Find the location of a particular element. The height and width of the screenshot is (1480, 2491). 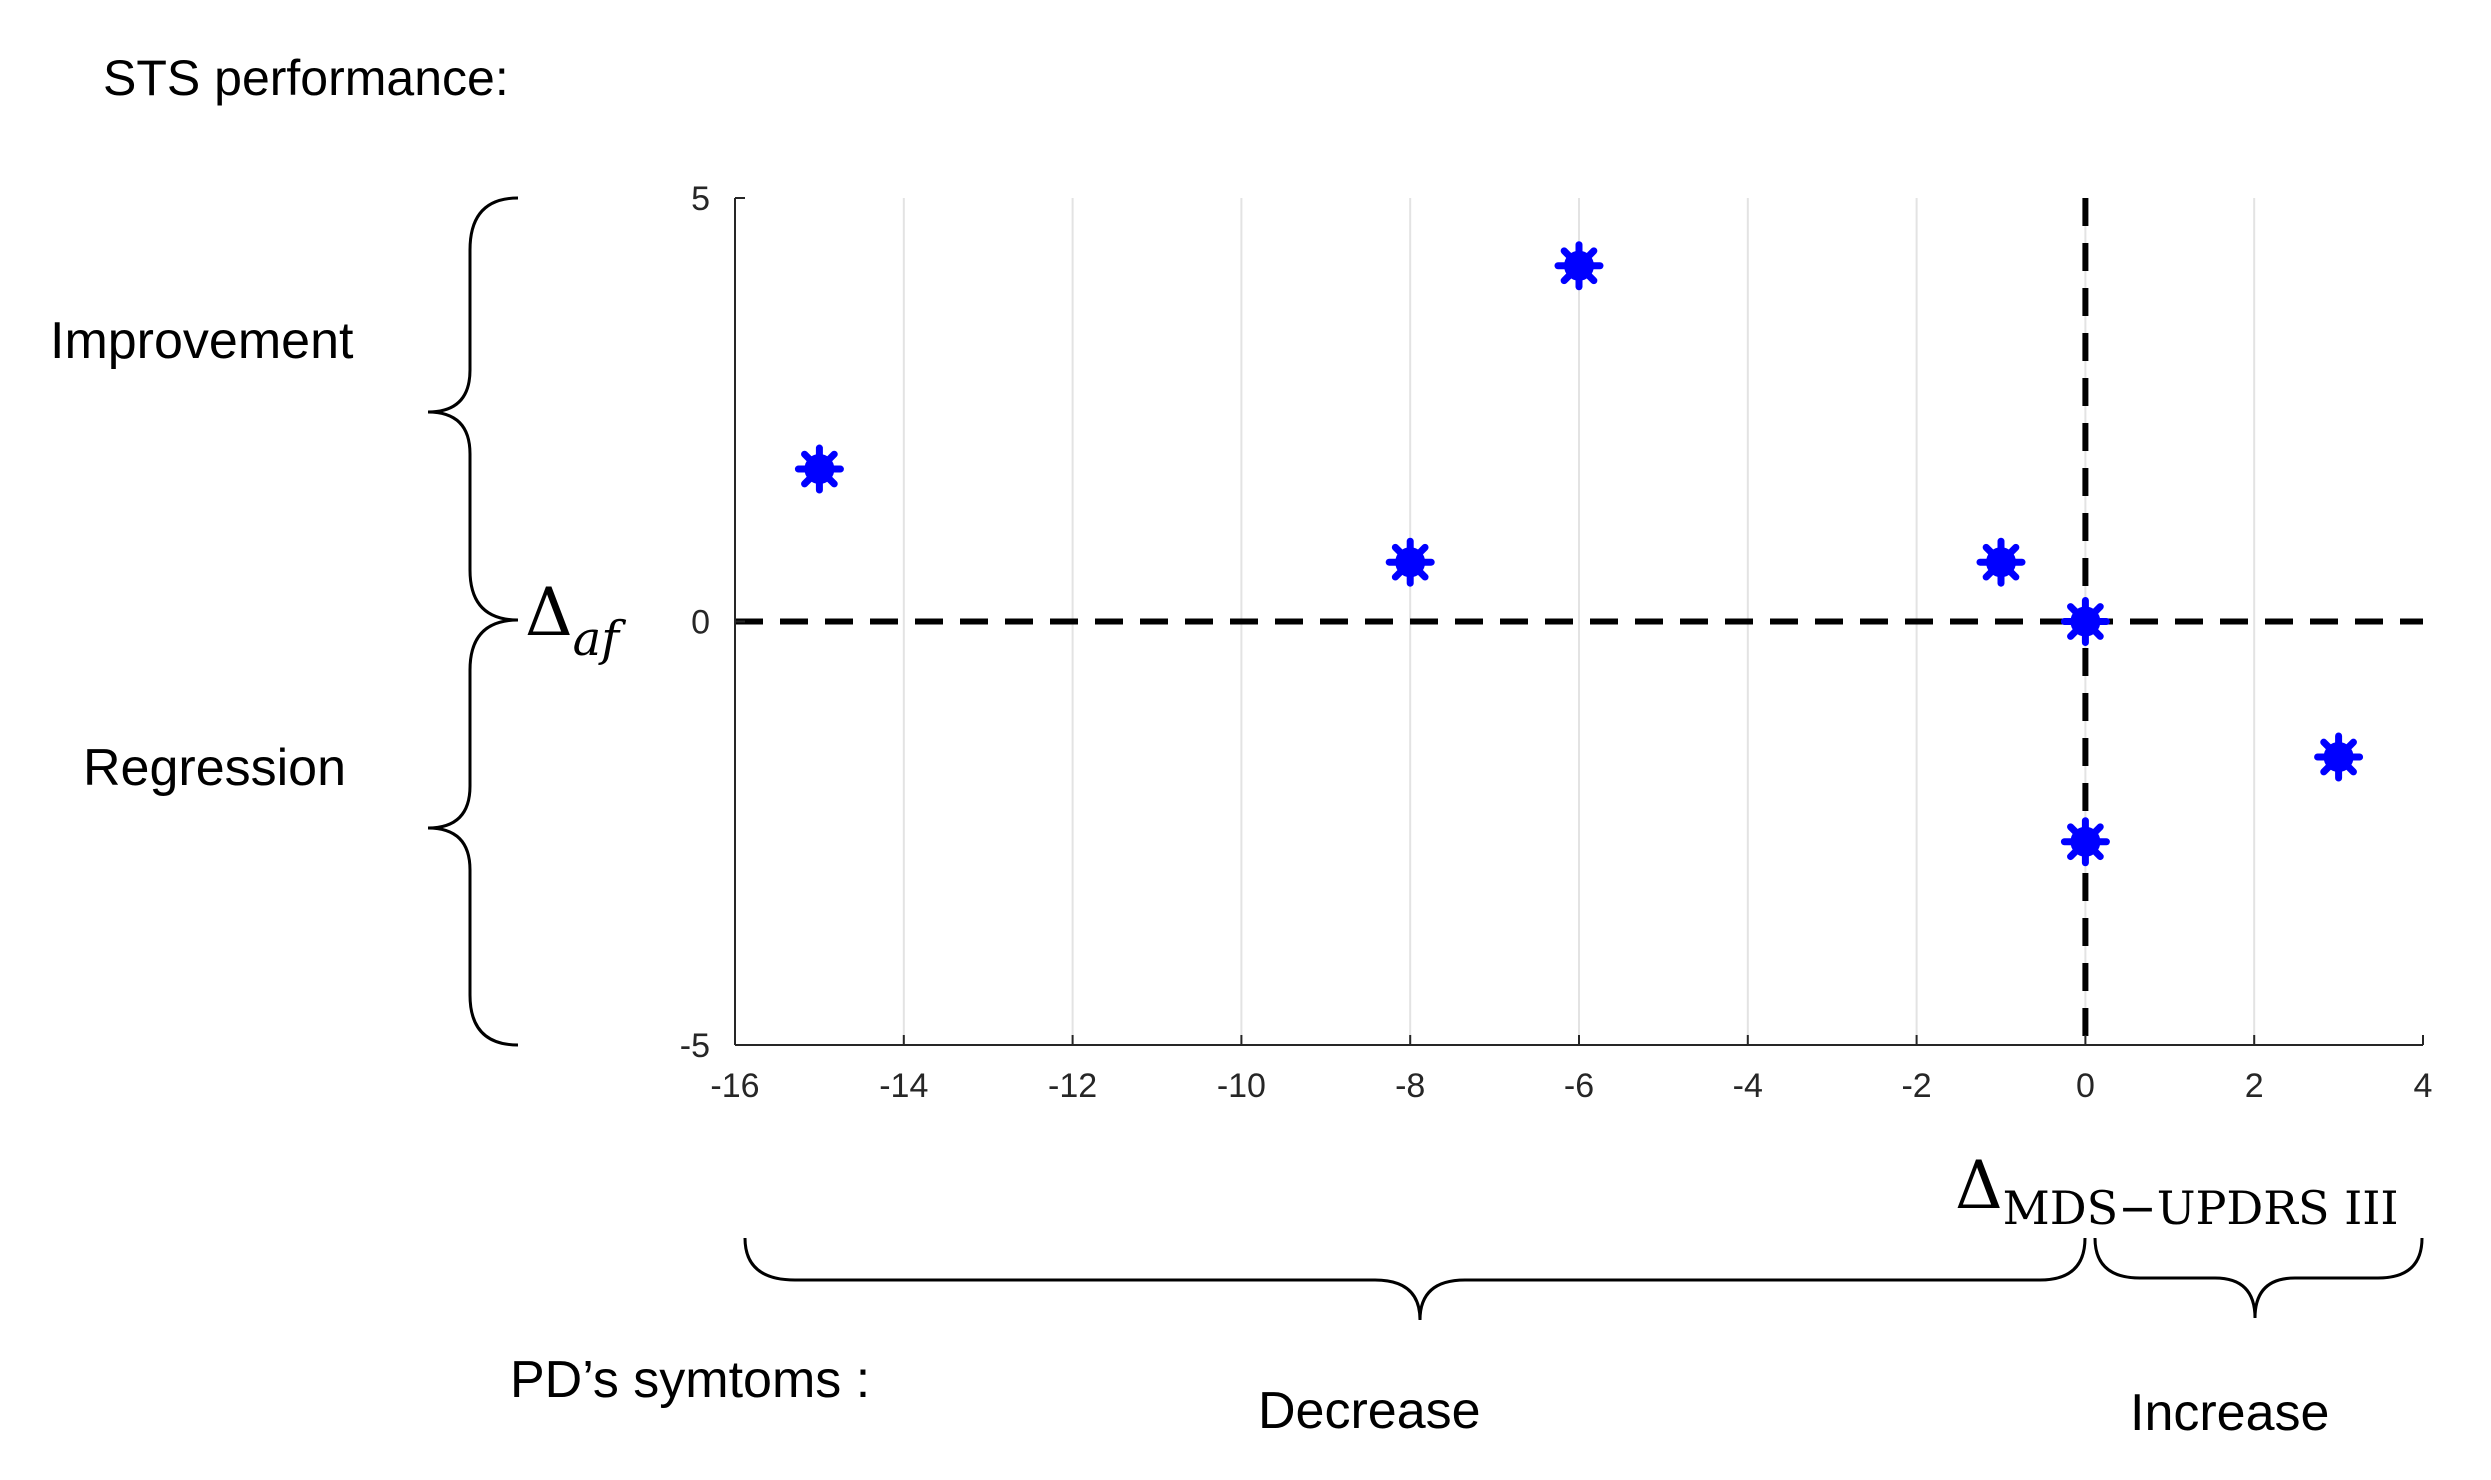

y-axis-label-main: Δ is located at coordinates (549, 612).